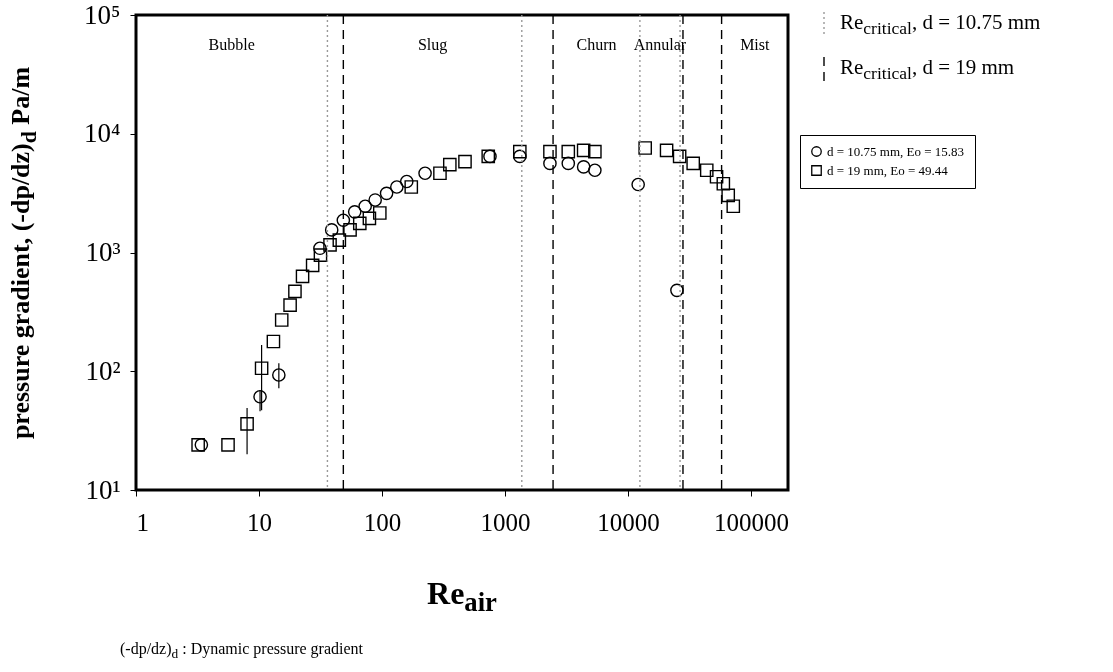 The height and width of the screenshot is (672, 1113). Describe the element at coordinates (660, 45) in the screenshot. I see `annotation: Annular` at that location.